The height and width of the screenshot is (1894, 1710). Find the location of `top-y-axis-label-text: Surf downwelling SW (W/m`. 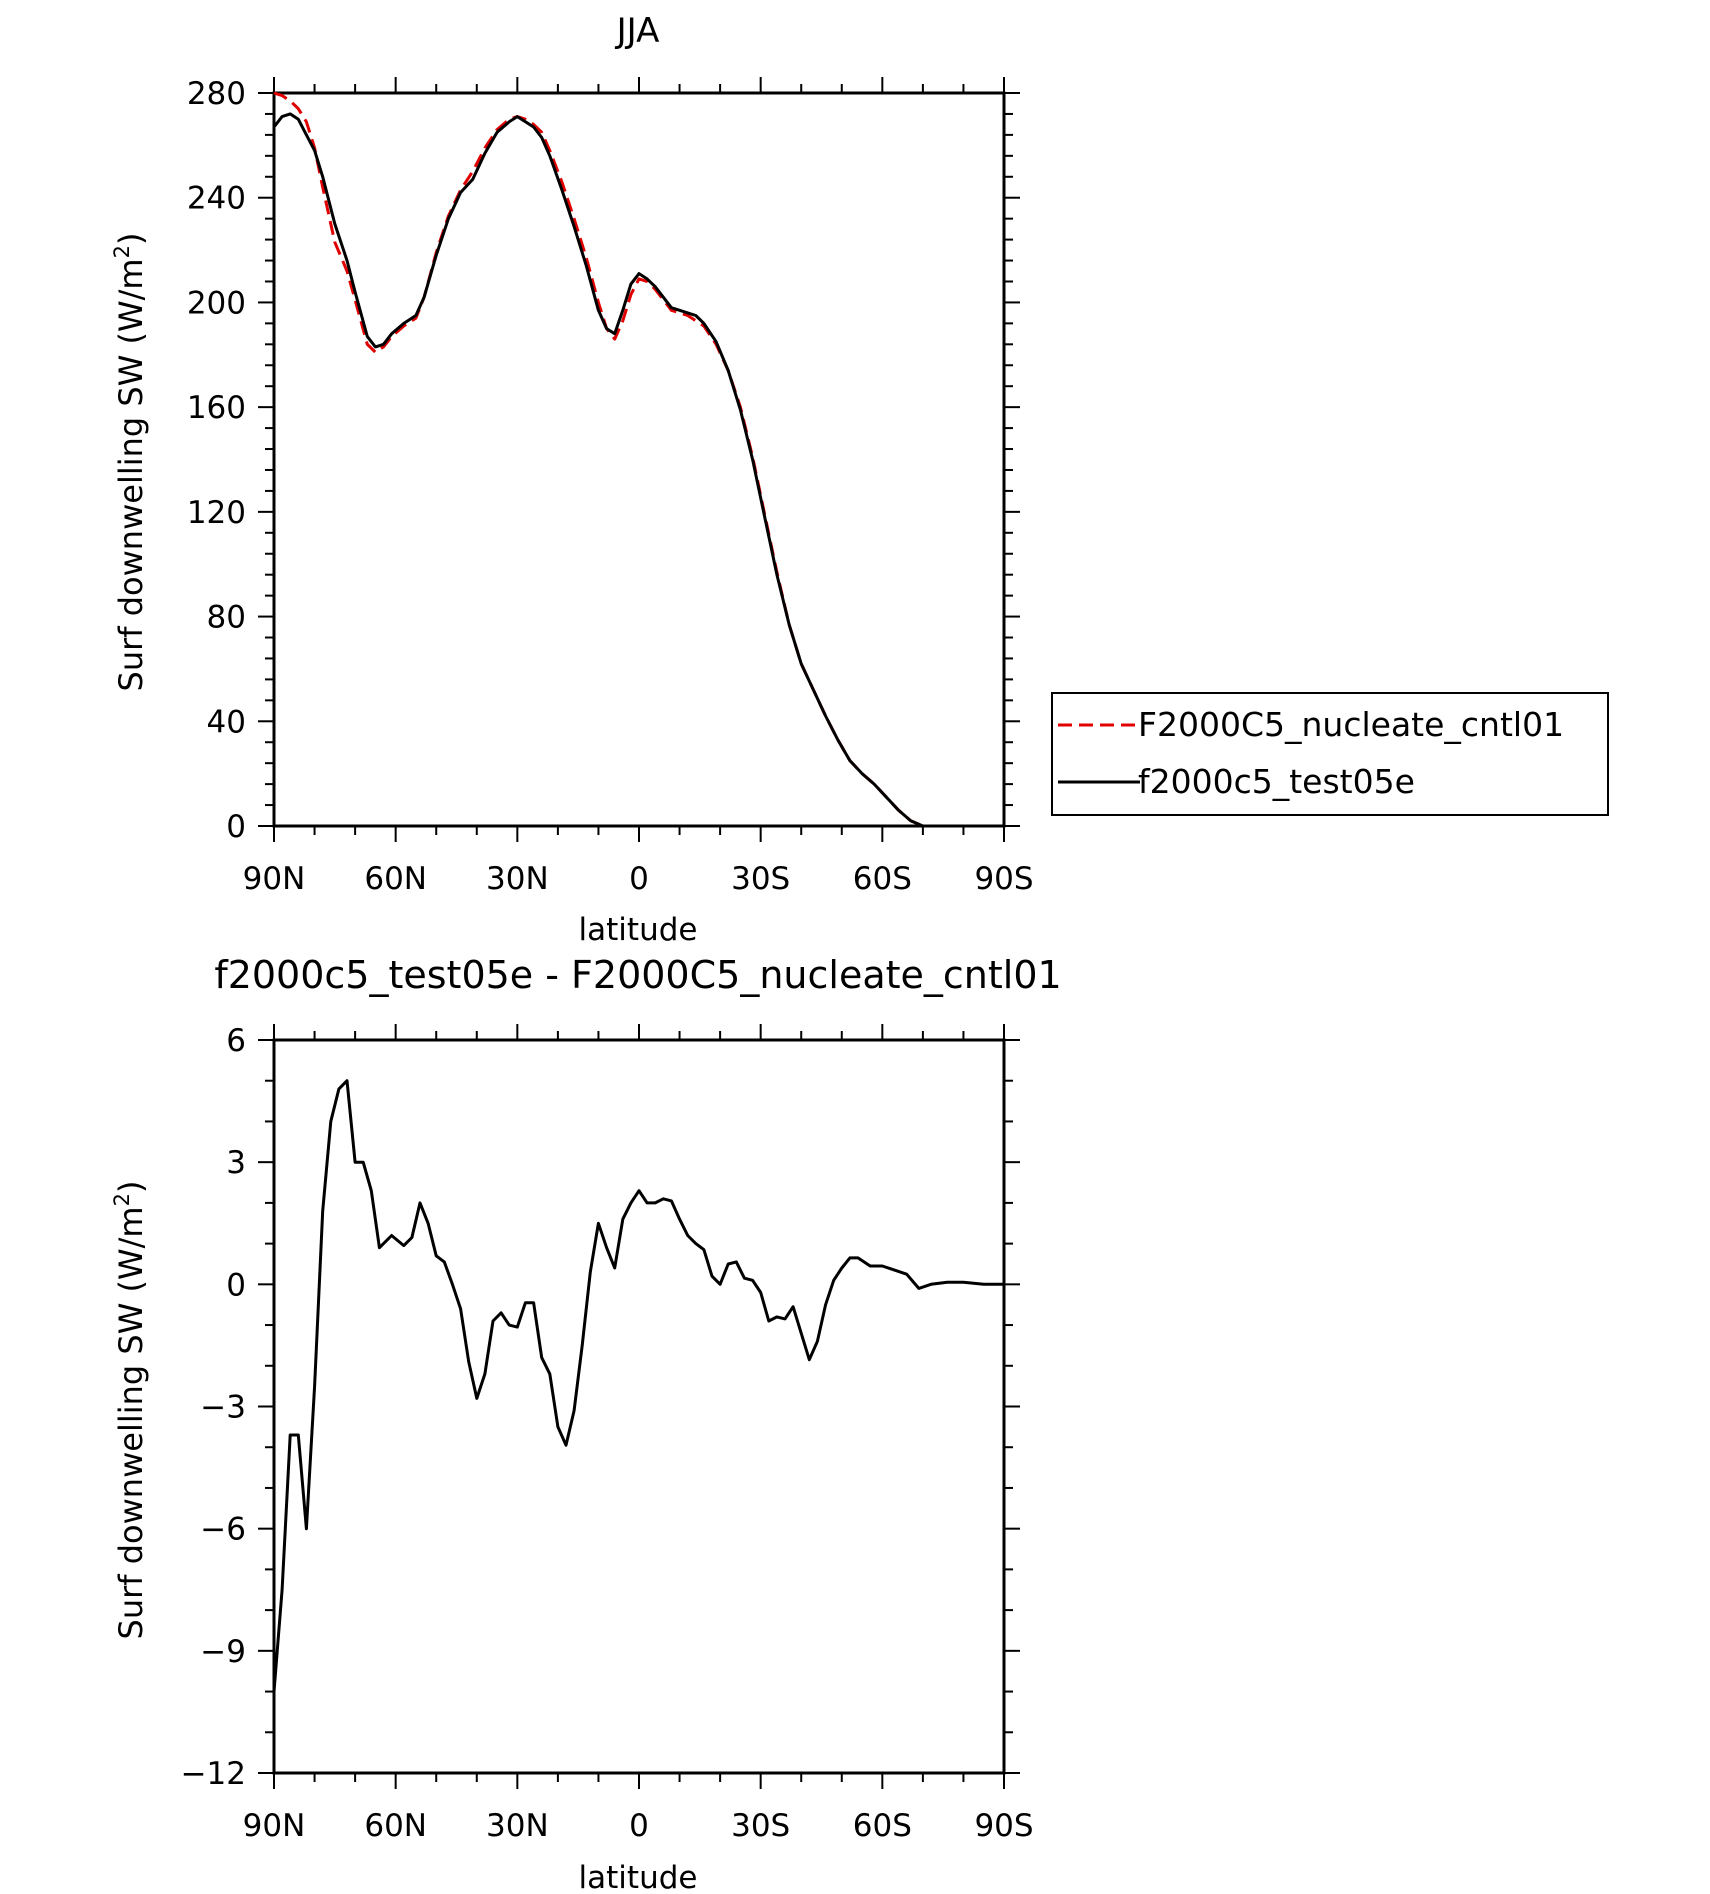

top-y-axis-label-text: Surf downwelling SW (W/m is located at coordinates (131, 474).